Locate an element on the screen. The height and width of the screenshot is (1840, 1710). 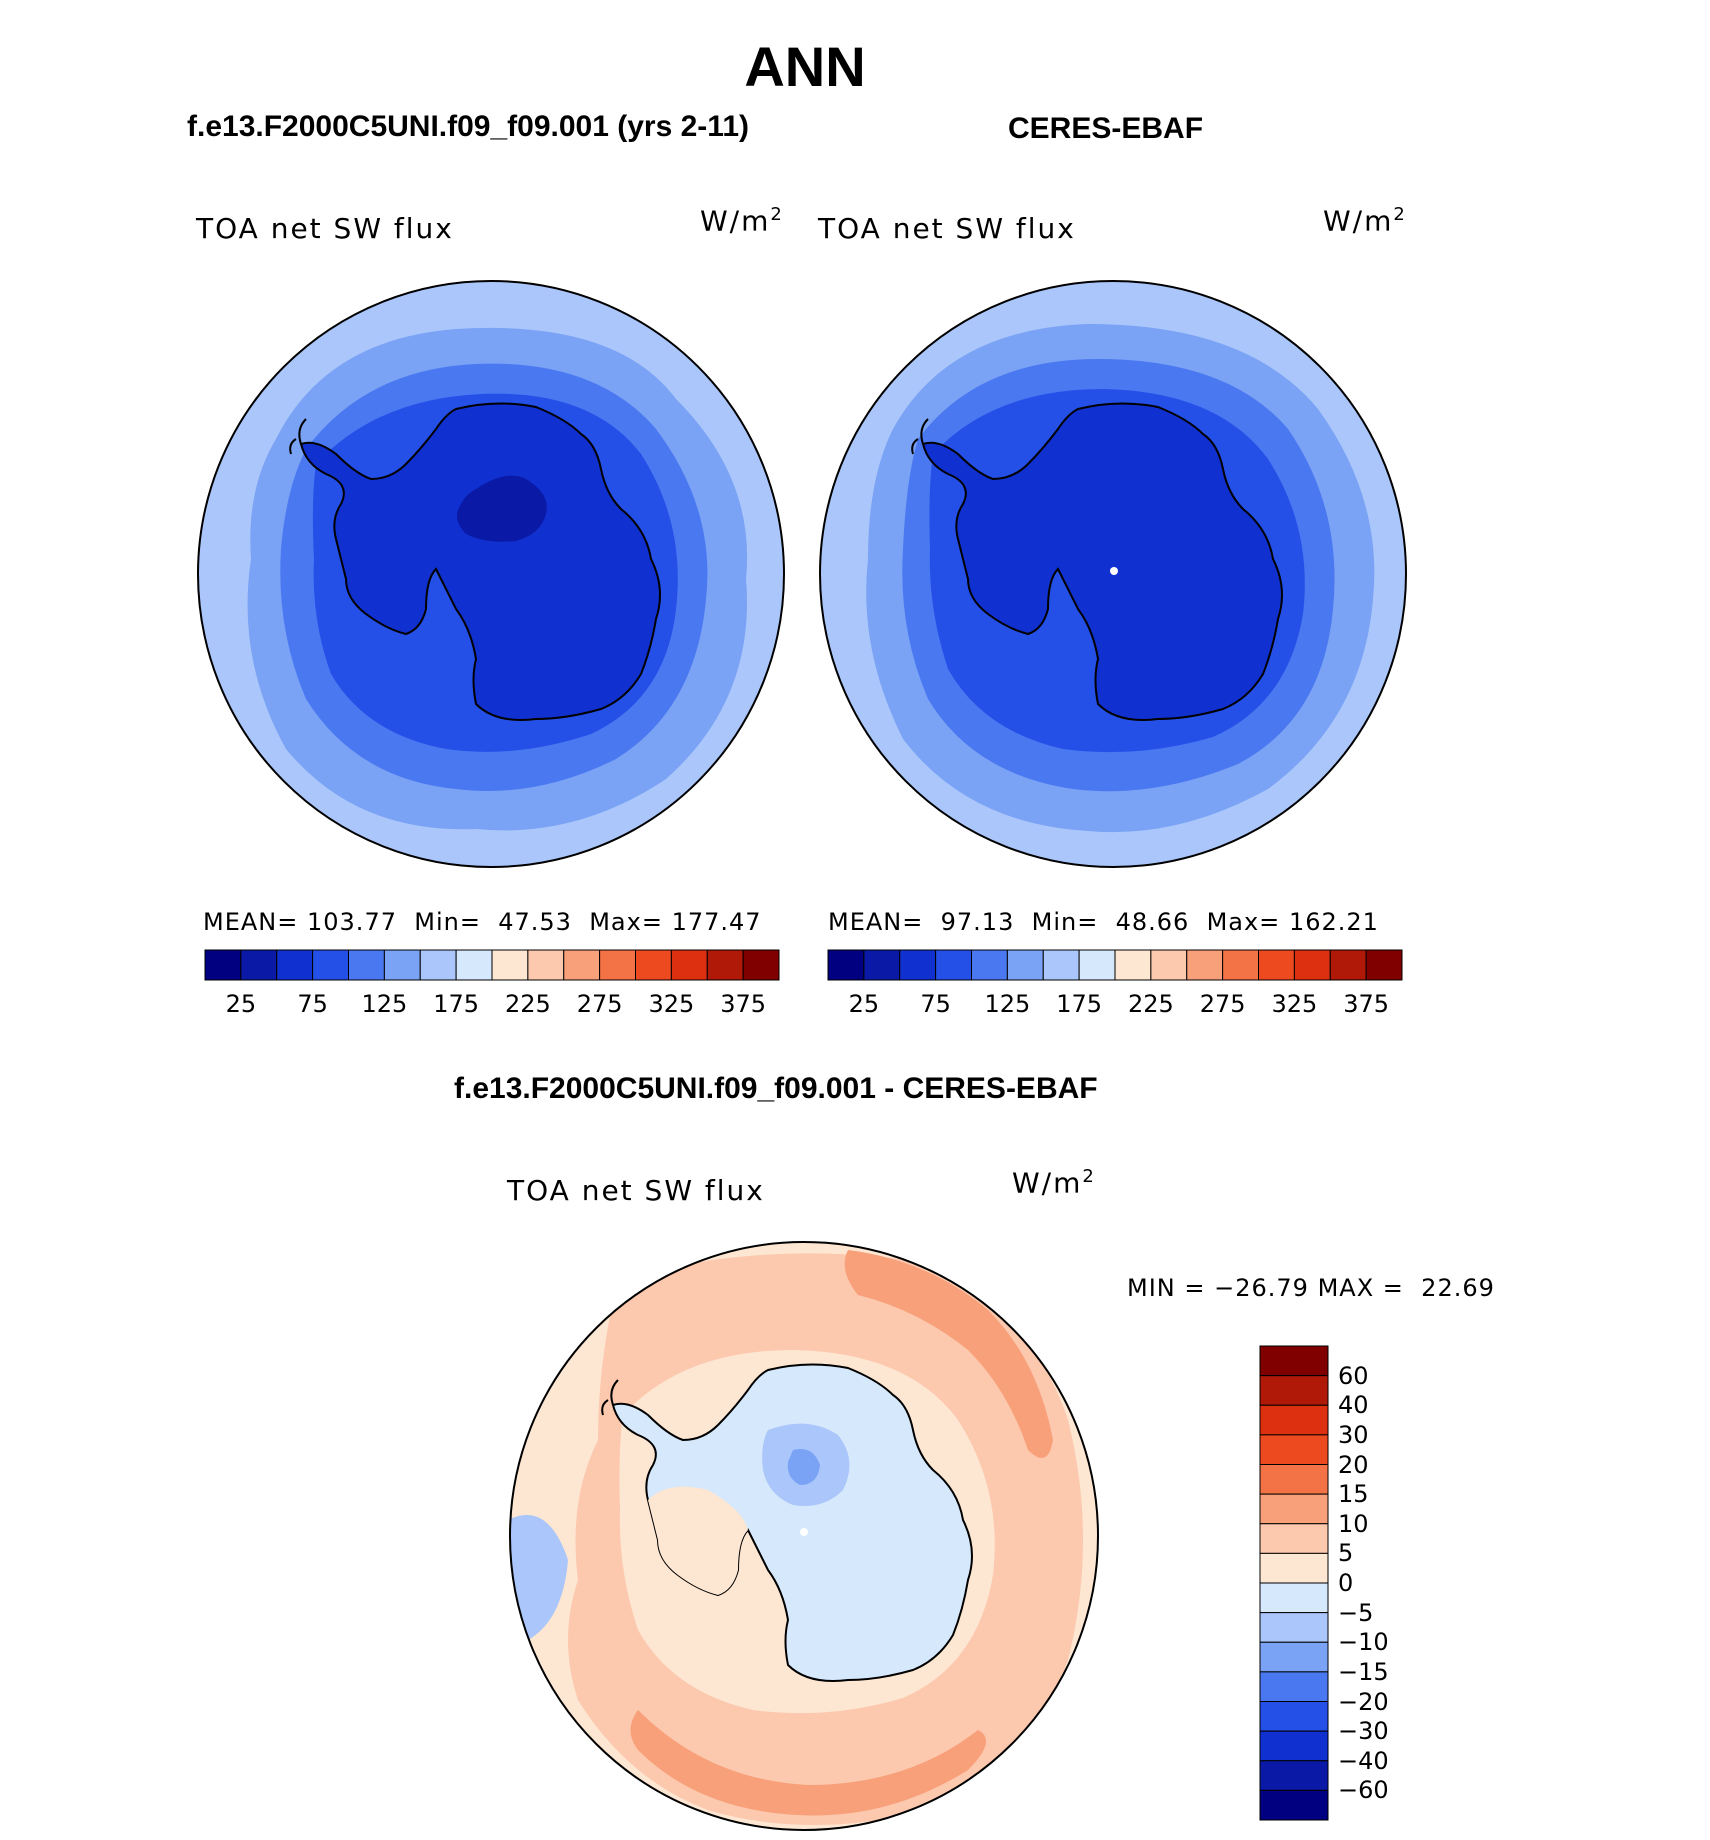
map-diff-high-south is located at coordinates (808, 1763).